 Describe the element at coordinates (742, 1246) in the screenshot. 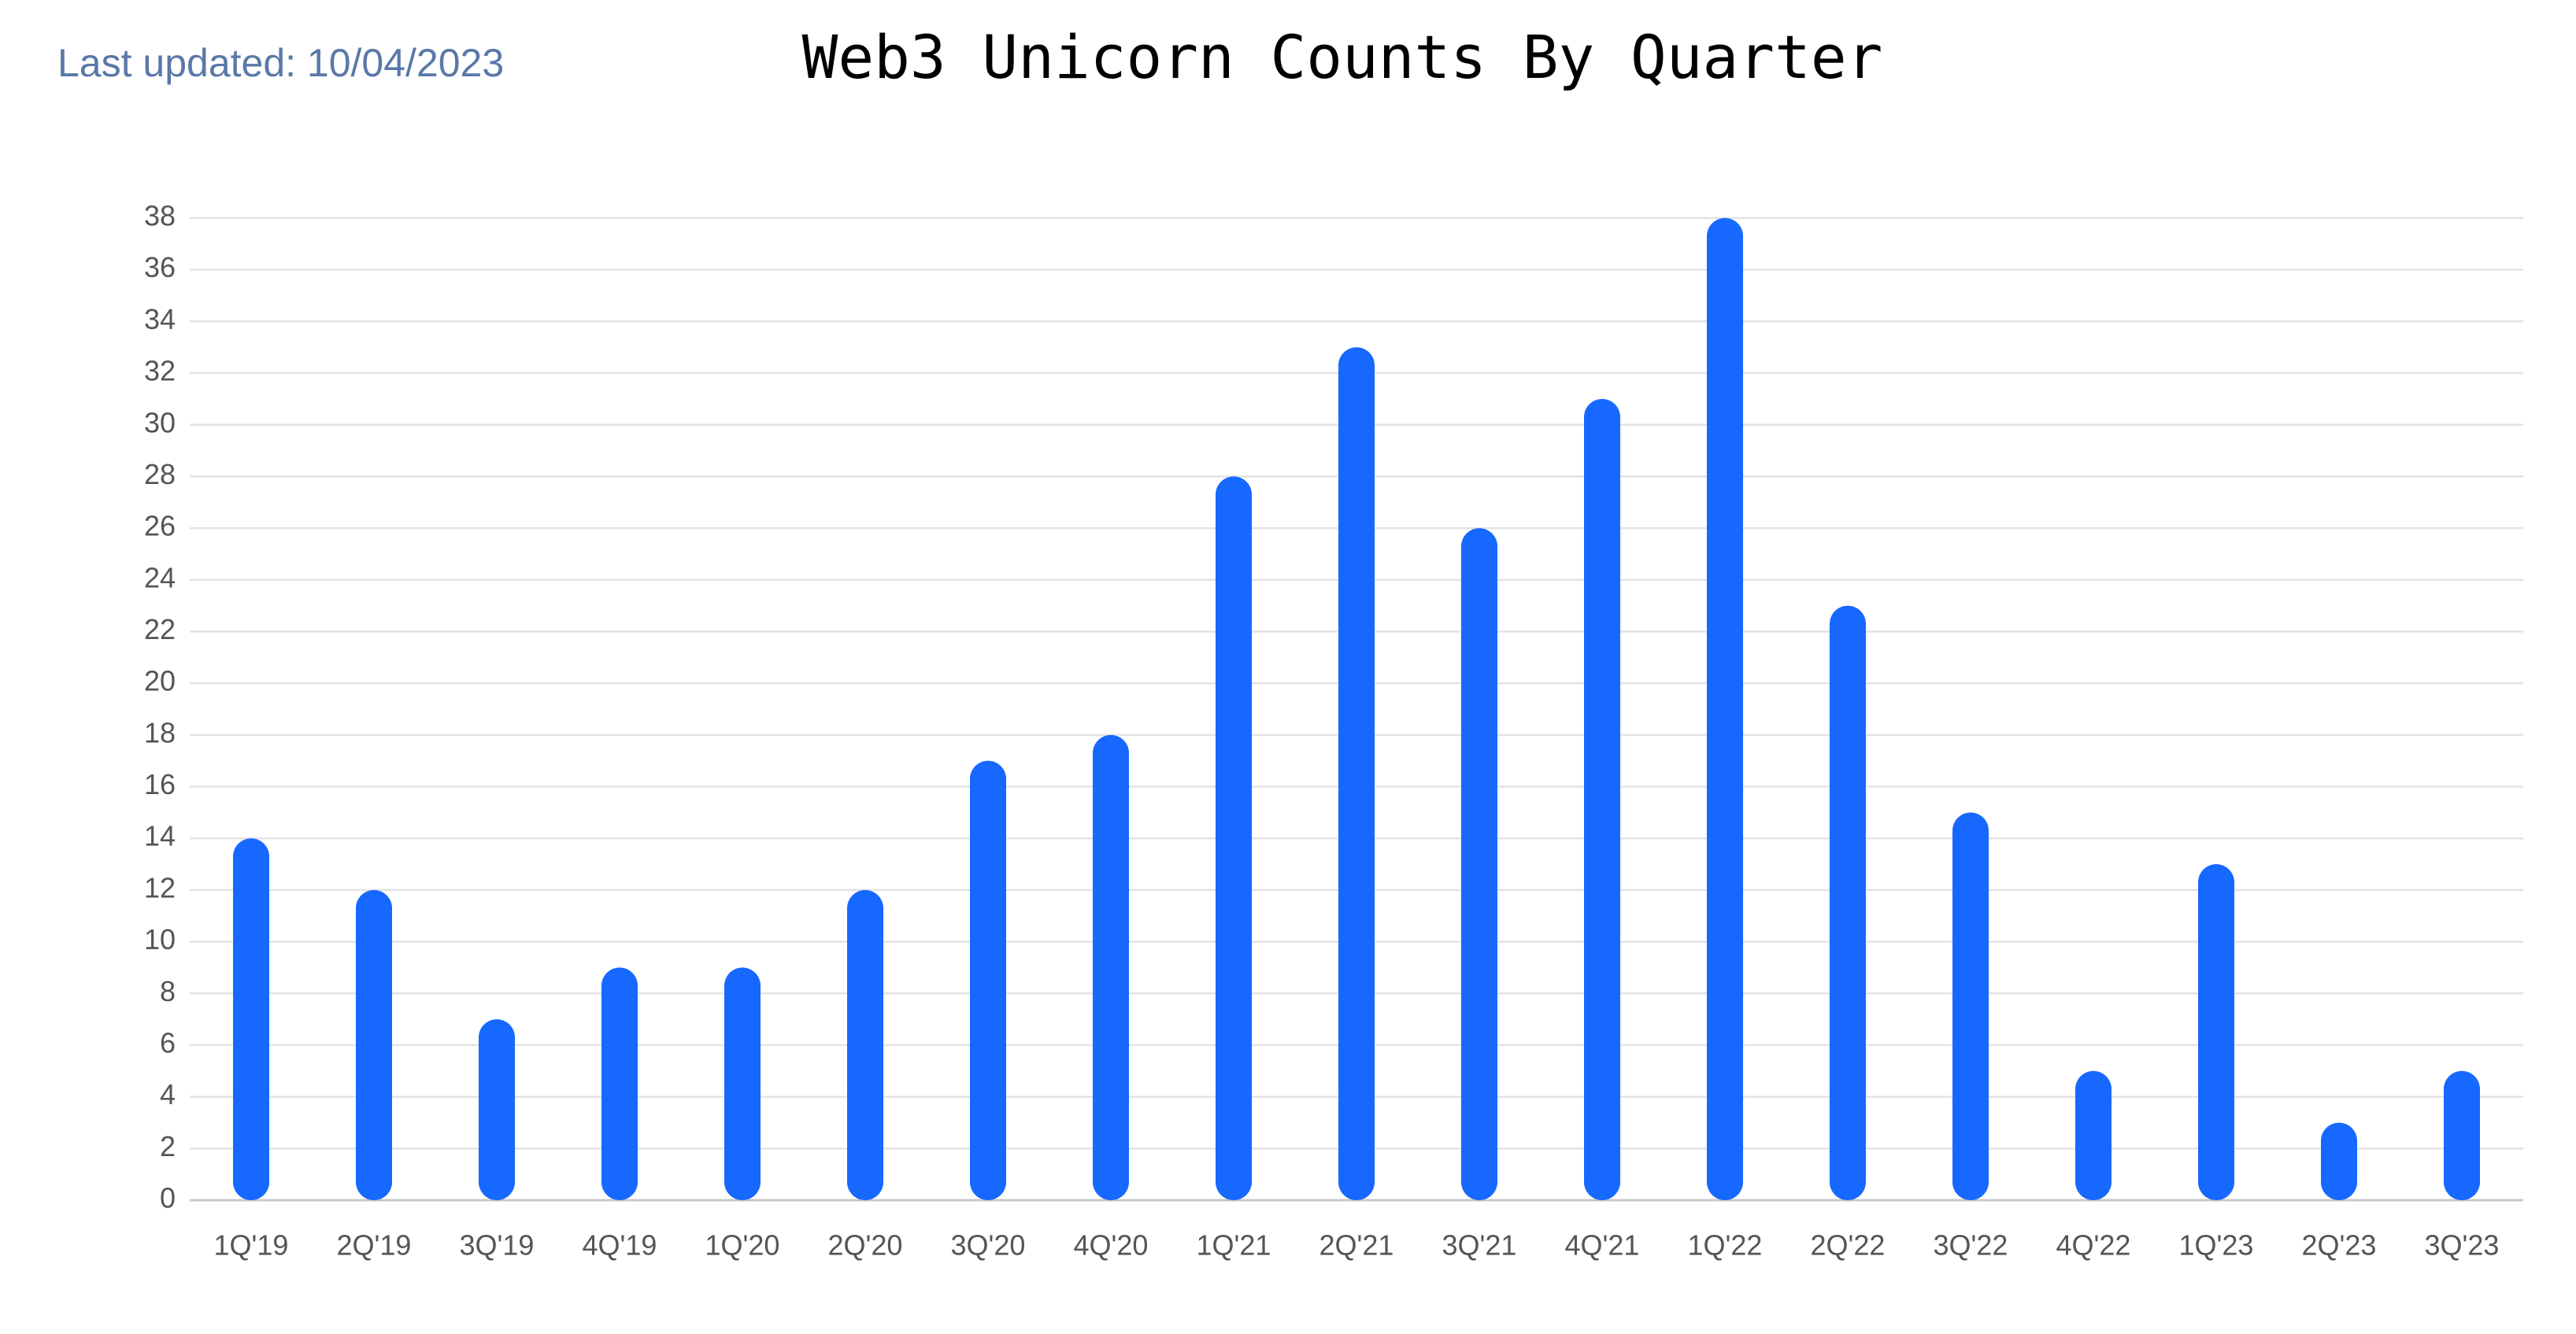

I see `x-tick-label: 1Q'20` at that location.